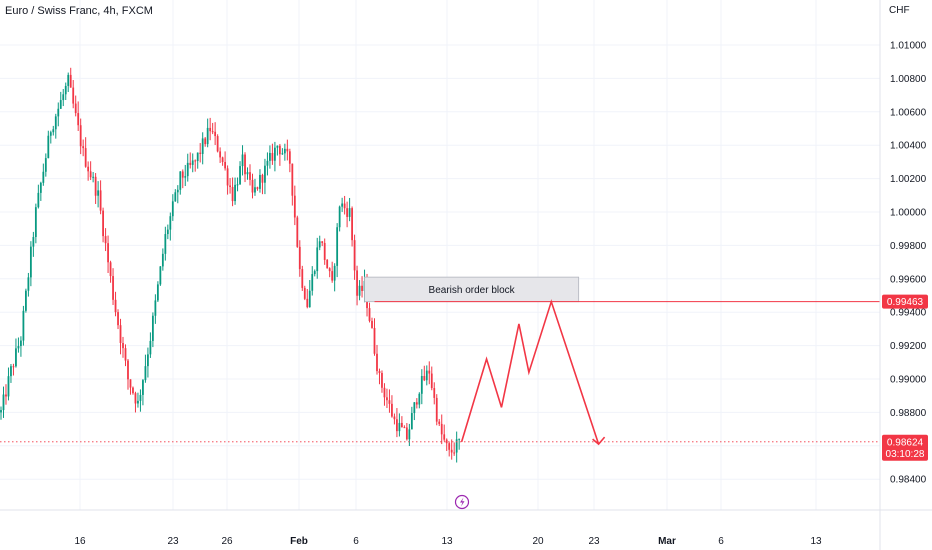 This screenshot has width=932, height=550. I want to click on order-block-box, so click(472, 289).